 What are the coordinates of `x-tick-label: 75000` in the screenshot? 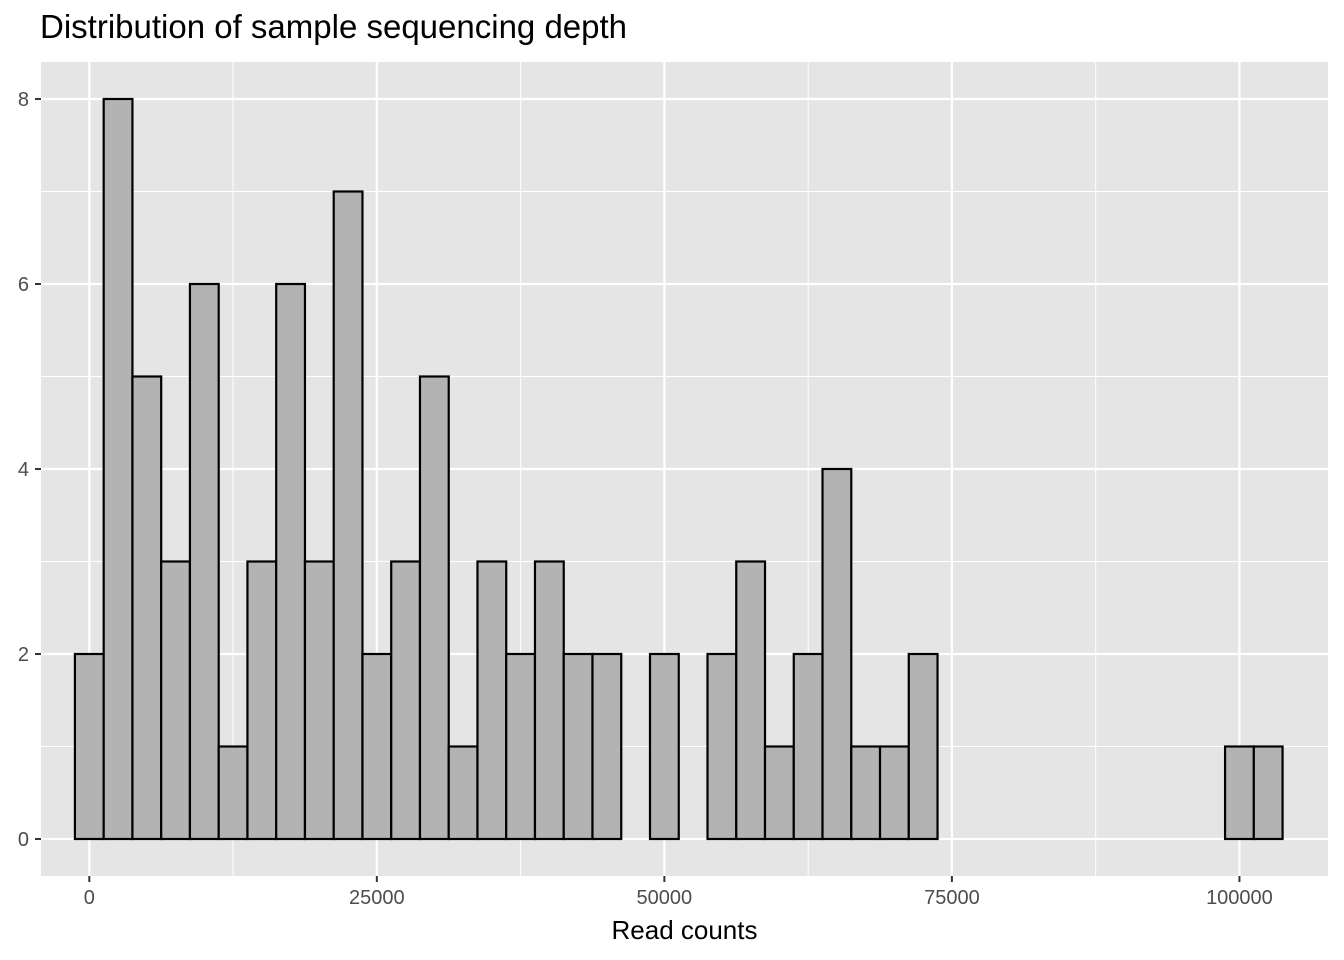 It's located at (952, 898).